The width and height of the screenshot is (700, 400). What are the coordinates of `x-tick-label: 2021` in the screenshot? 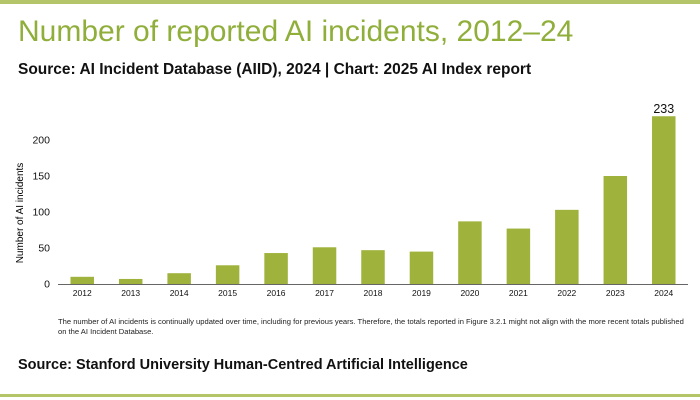 It's located at (518, 293).